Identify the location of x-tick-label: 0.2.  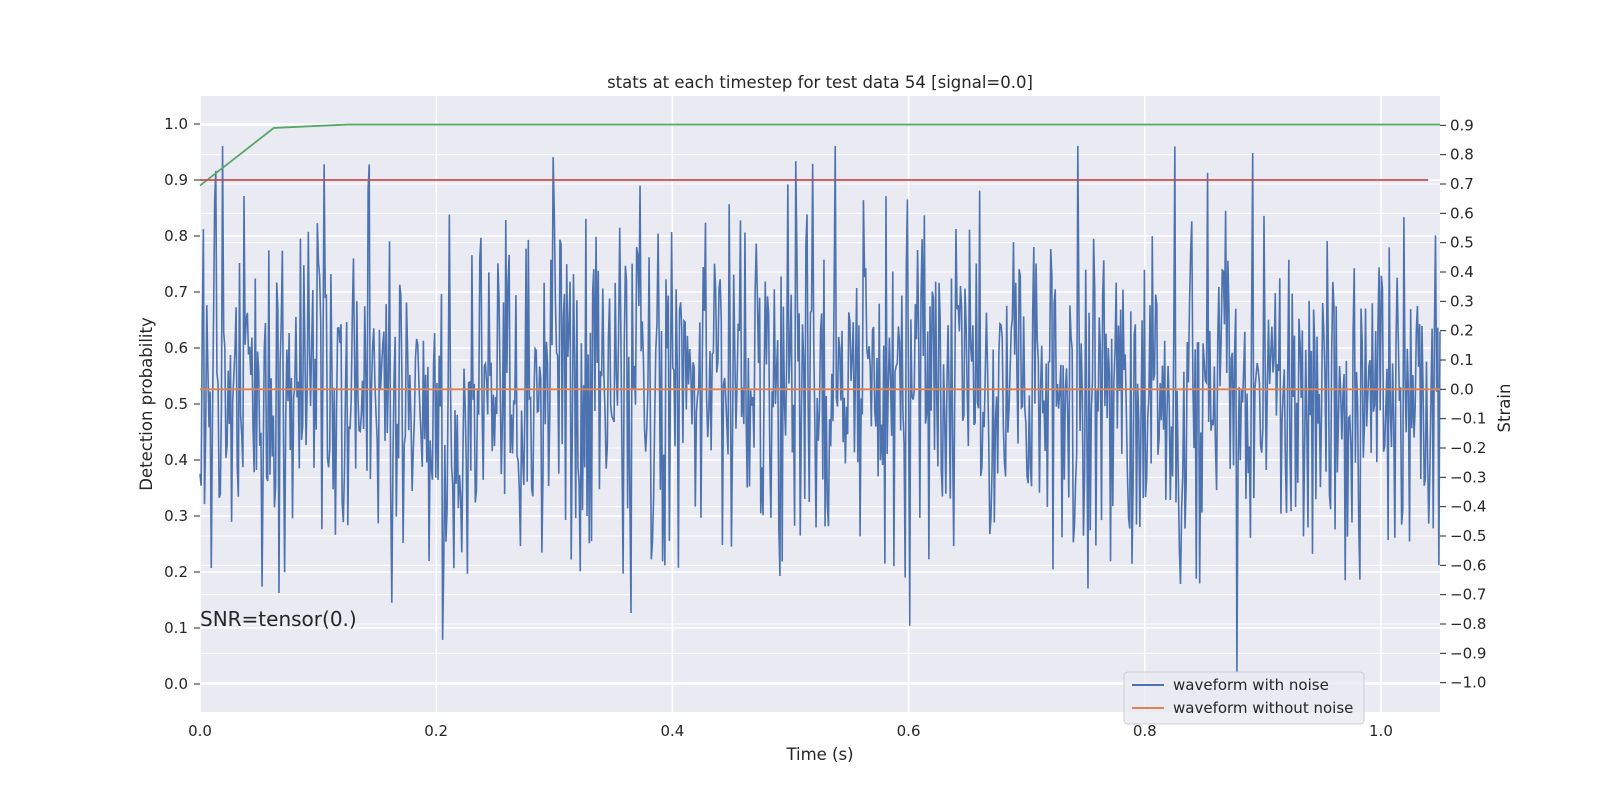
(436, 731).